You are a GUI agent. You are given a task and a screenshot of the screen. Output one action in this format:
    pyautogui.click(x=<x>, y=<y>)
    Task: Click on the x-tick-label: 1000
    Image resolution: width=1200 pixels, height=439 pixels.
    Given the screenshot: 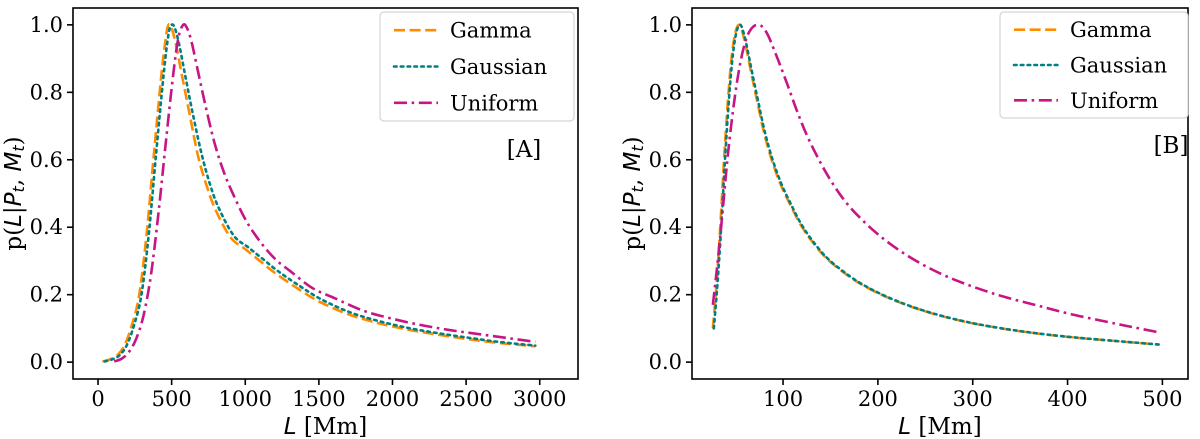 What is the action you would take?
    pyautogui.click(x=245, y=399)
    